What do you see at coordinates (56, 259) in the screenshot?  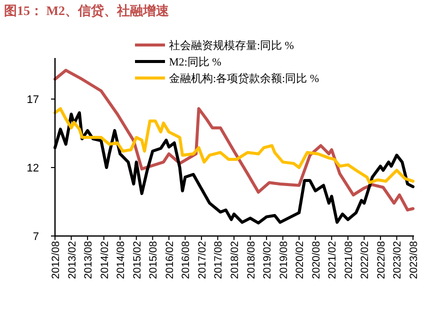 I see `x-tick-label: 2012/08` at bounding box center [56, 259].